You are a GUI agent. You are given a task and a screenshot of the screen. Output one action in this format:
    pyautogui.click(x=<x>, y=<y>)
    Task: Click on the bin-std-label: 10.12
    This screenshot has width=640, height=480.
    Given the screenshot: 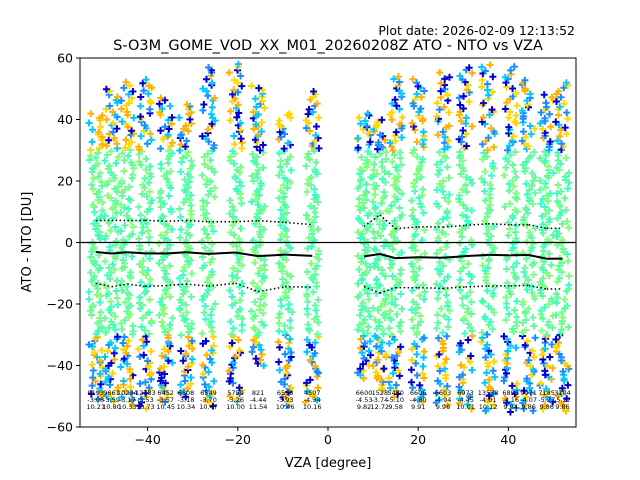 What is the action you would take?
    pyautogui.click(x=488, y=407)
    